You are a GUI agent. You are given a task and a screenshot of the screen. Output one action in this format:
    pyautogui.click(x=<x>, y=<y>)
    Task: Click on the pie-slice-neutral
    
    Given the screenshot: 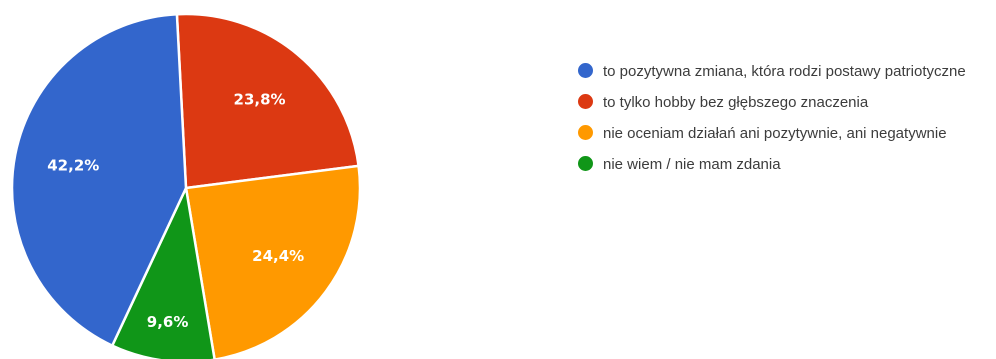 What is the action you would take?
    pyautogui.click(x=273, y=261)
    